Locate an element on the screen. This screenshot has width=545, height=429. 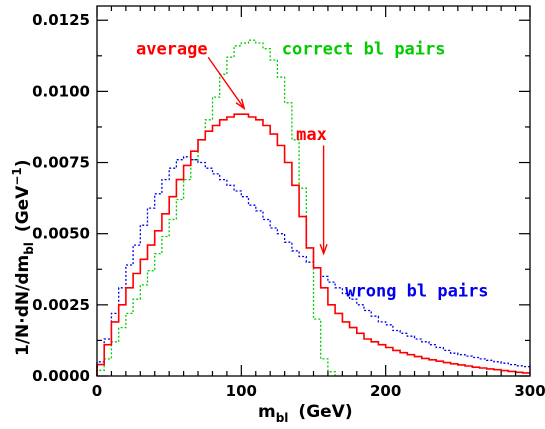
x-tick-label: 0 is located at coordinates (97, 391).